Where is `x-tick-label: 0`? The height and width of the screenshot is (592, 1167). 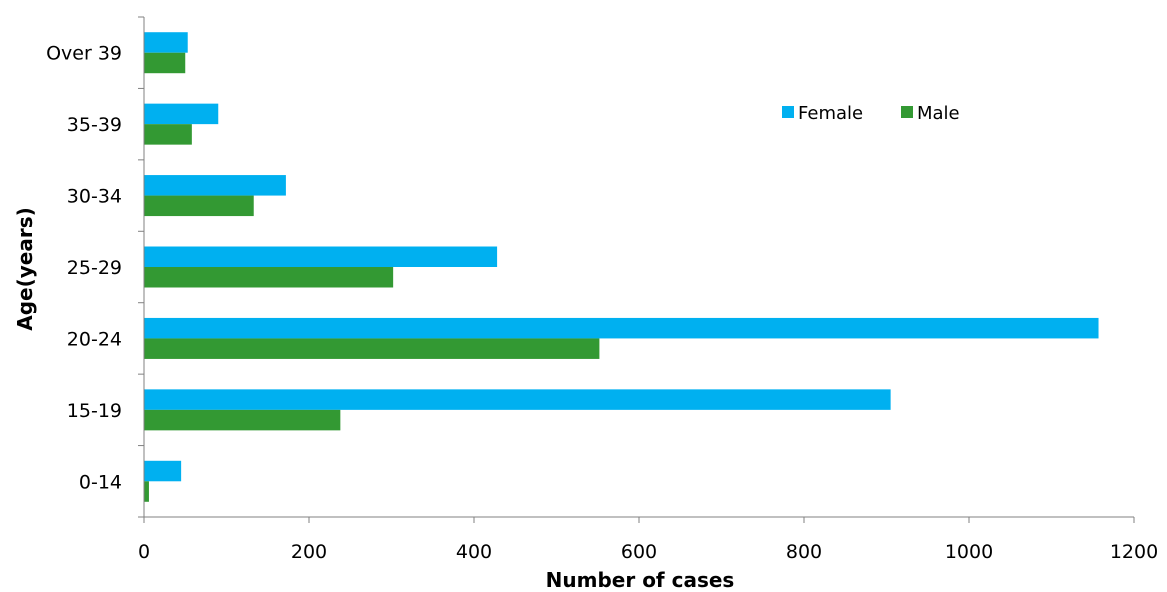 x-tick-label: 0 is located at coordinates (144, 552).